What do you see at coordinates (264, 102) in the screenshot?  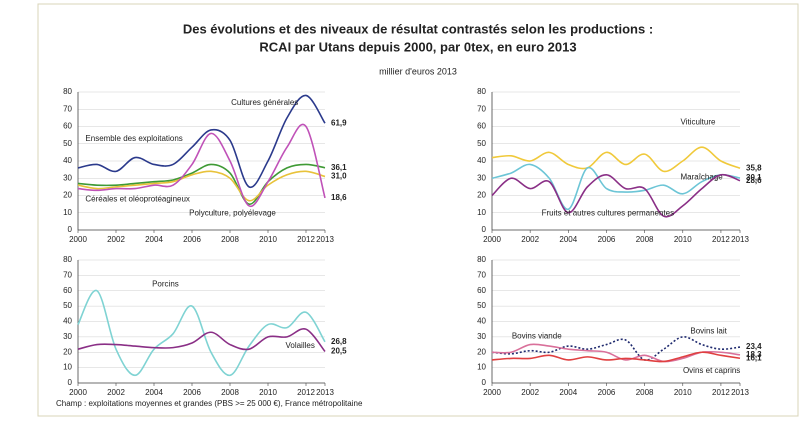 I see `series-name: Cultures générales` at bounding box center [264, 102].